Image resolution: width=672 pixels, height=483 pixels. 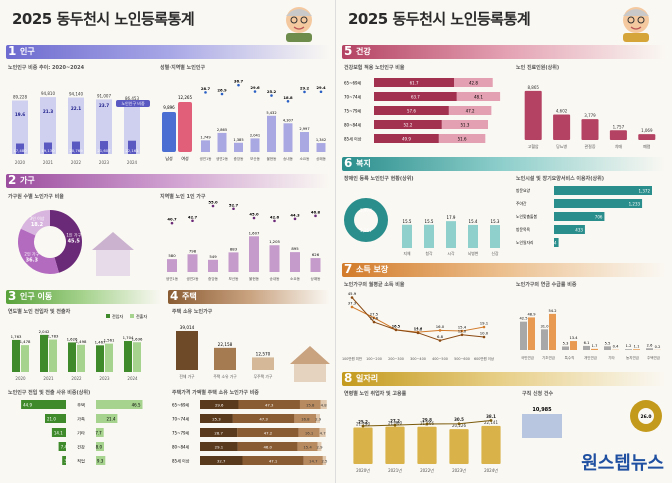 I want to click on total-value-label: 94,140, so click(x=76, y=94).